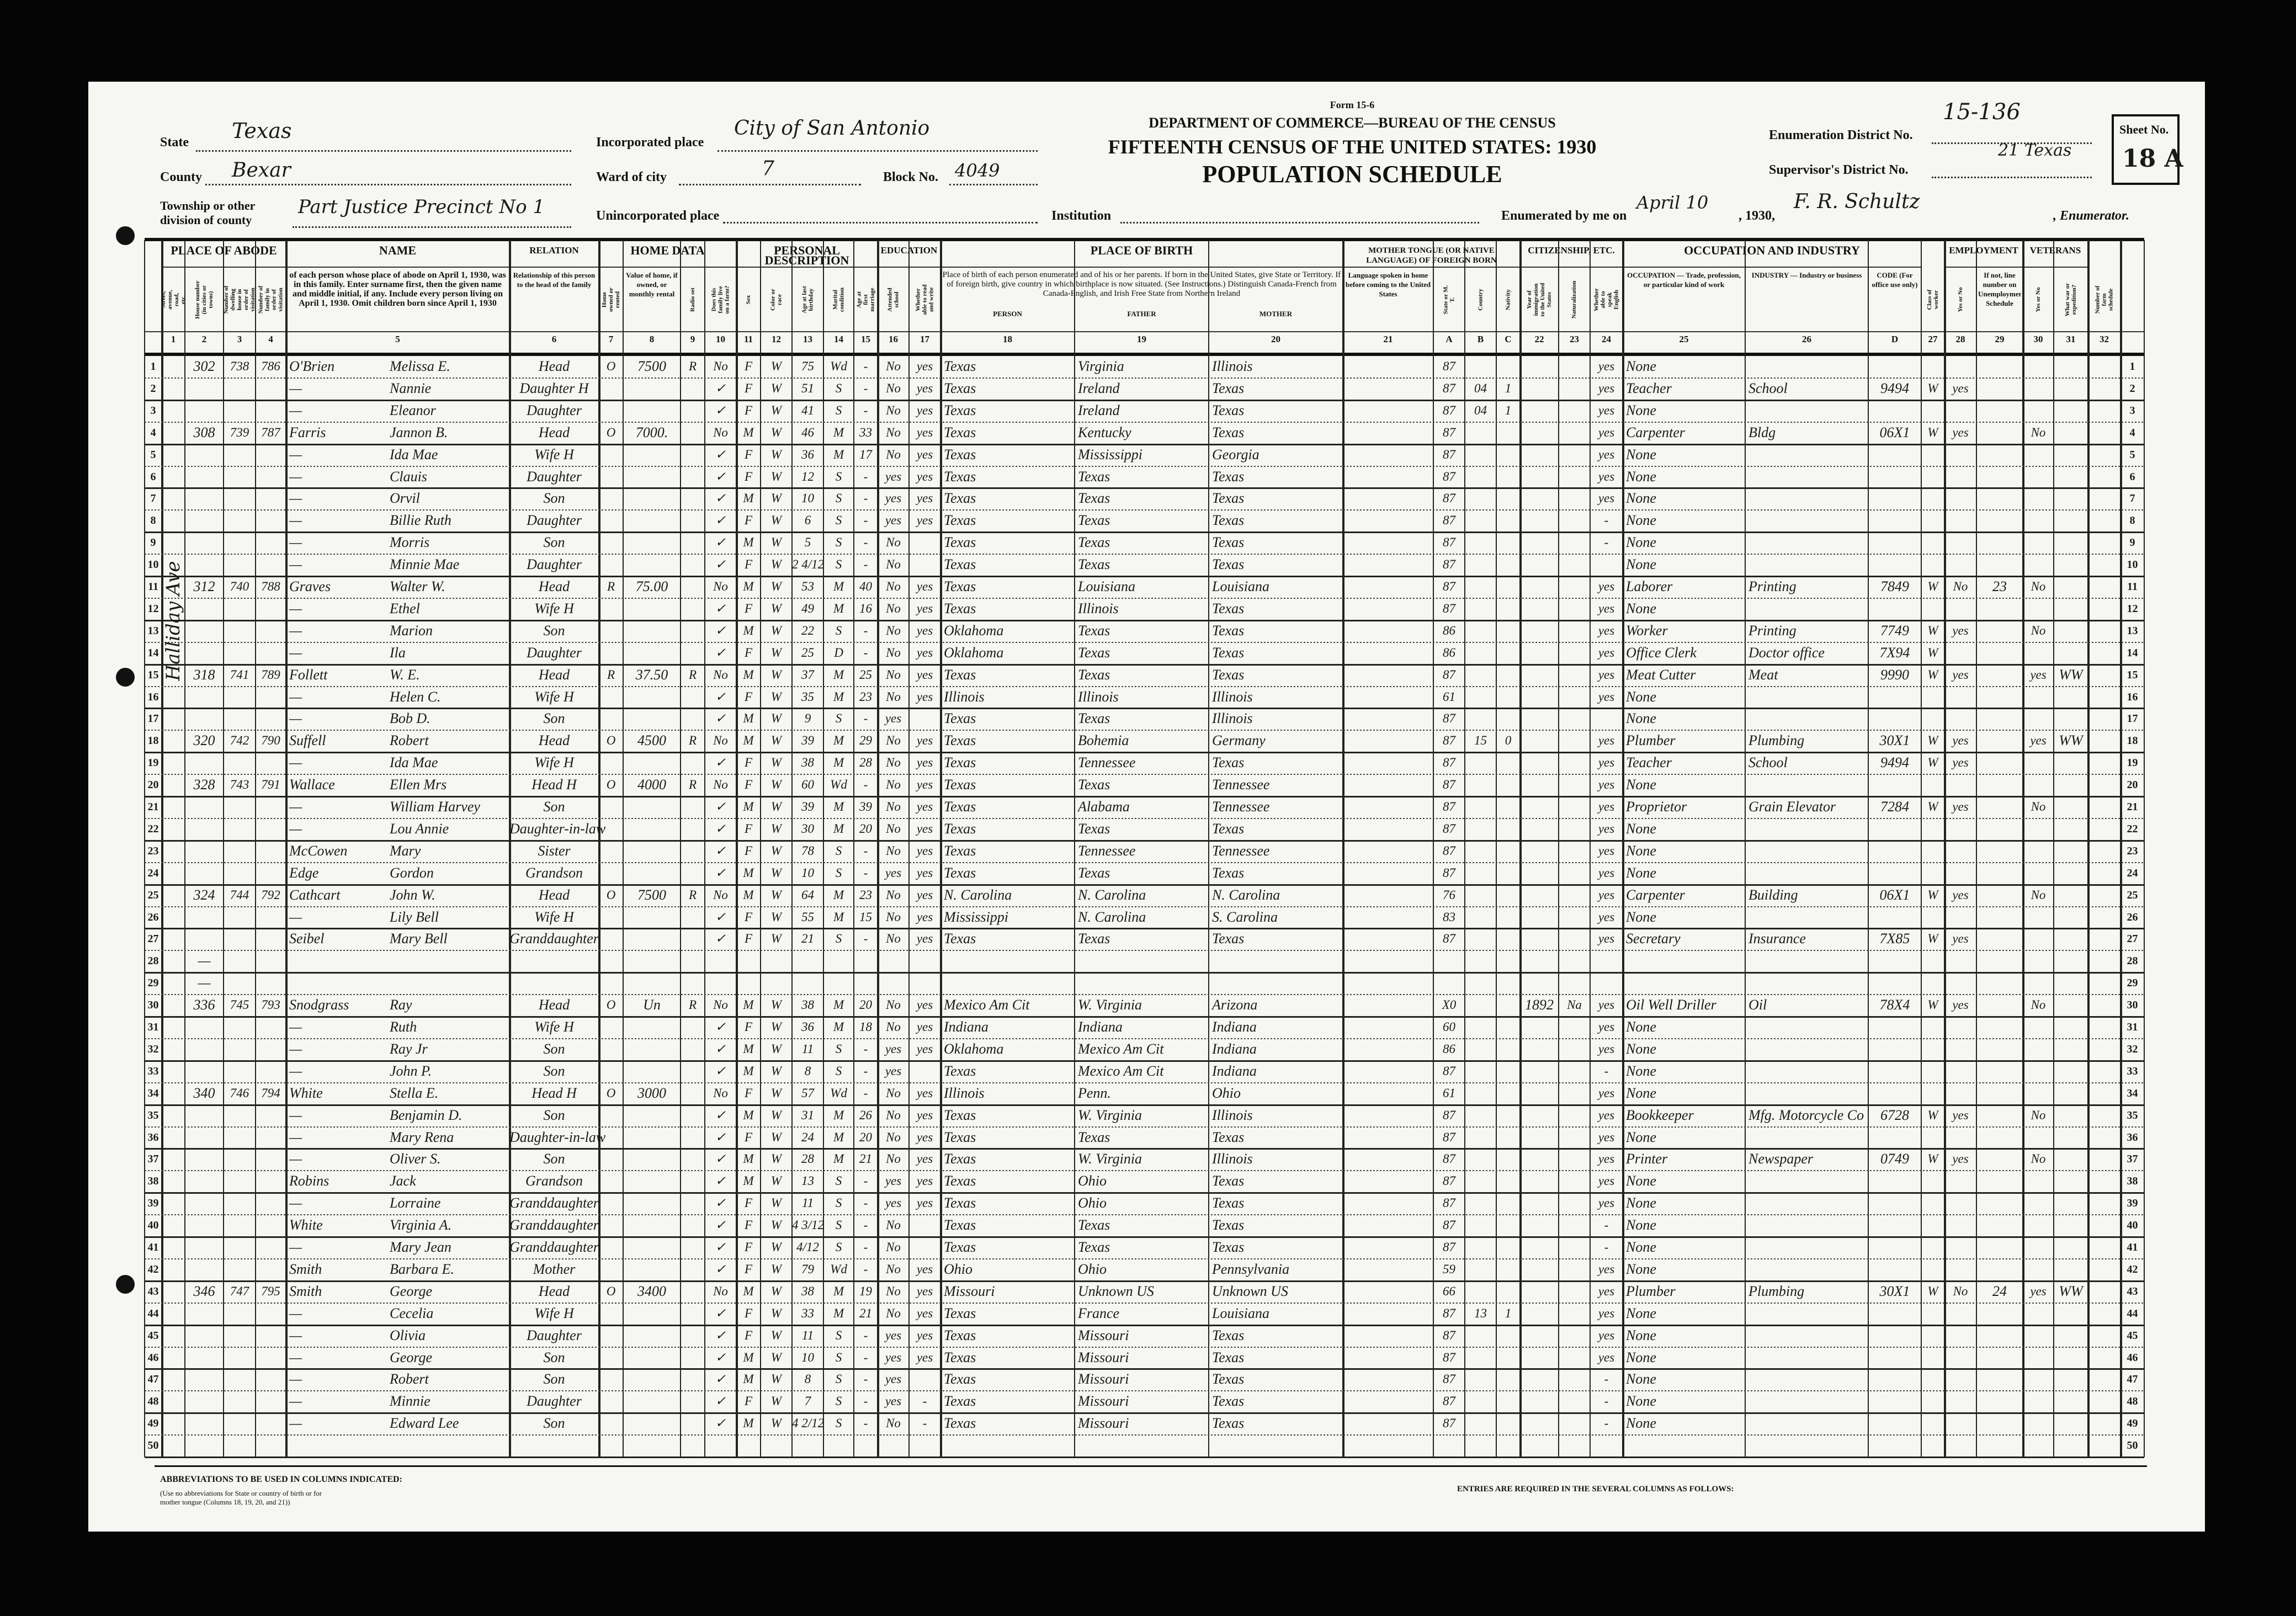  I want to click on cell-line-number-right: 14, so click(2132, 652).